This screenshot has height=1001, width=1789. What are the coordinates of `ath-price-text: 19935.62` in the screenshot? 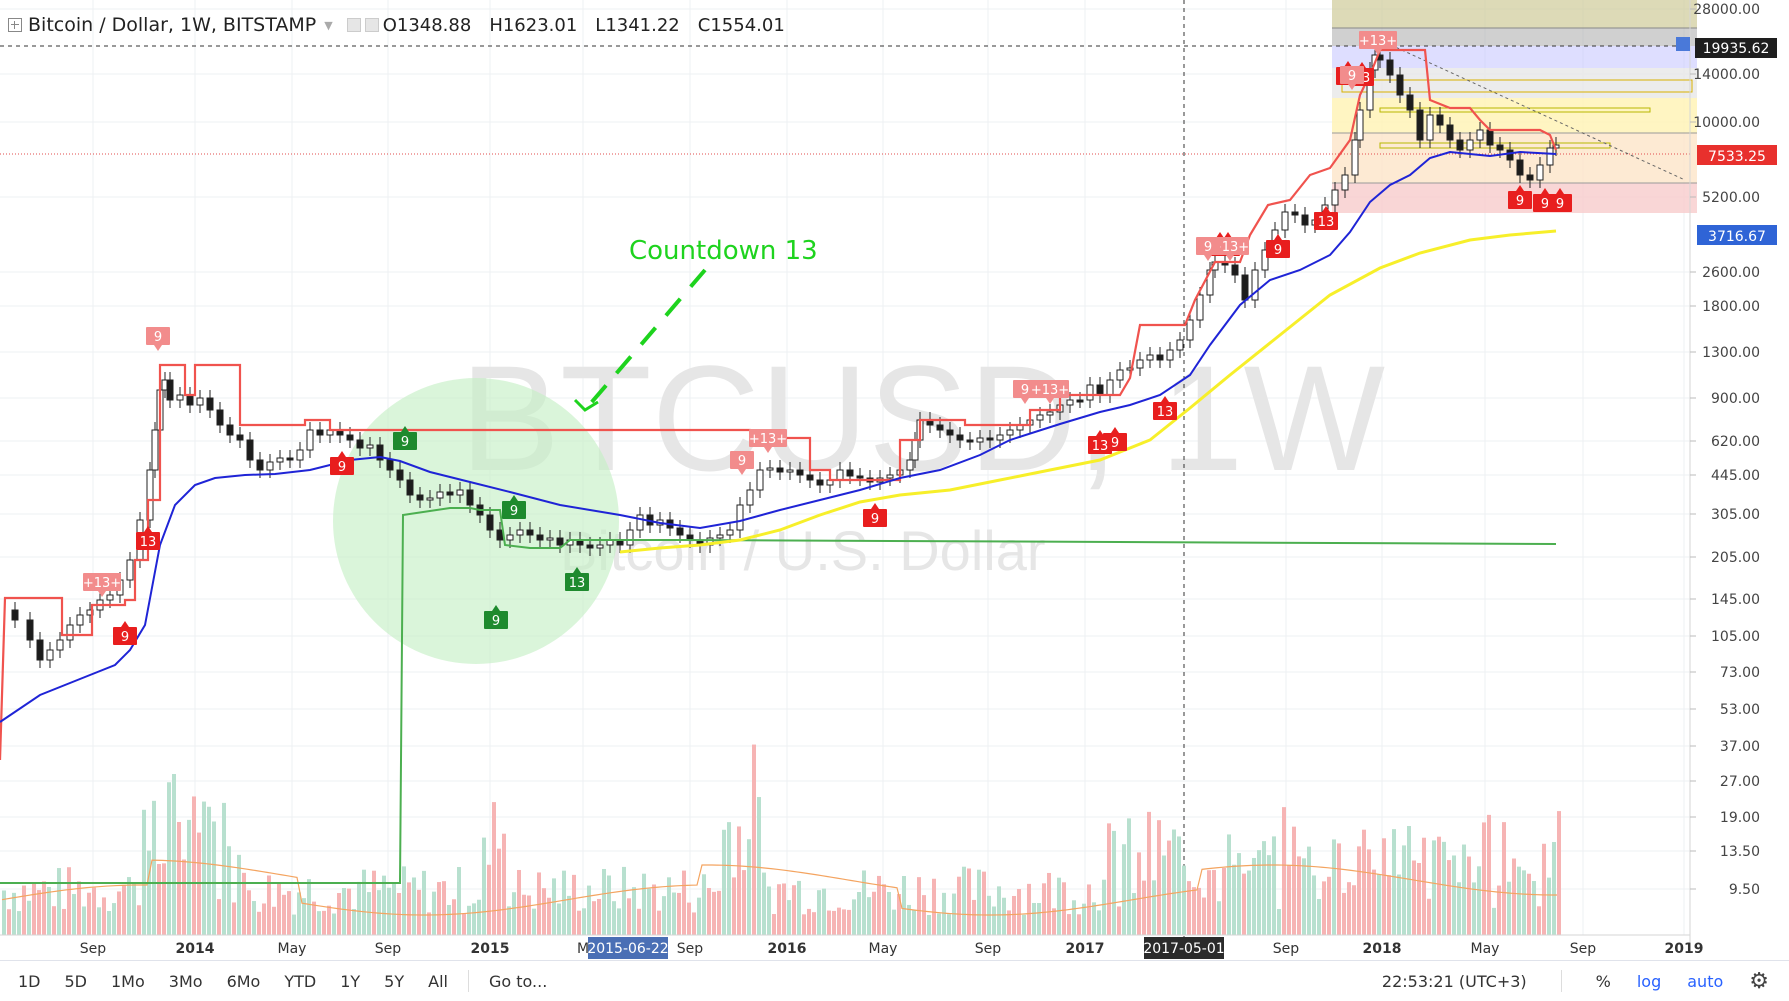 It's located at (1736, 49).